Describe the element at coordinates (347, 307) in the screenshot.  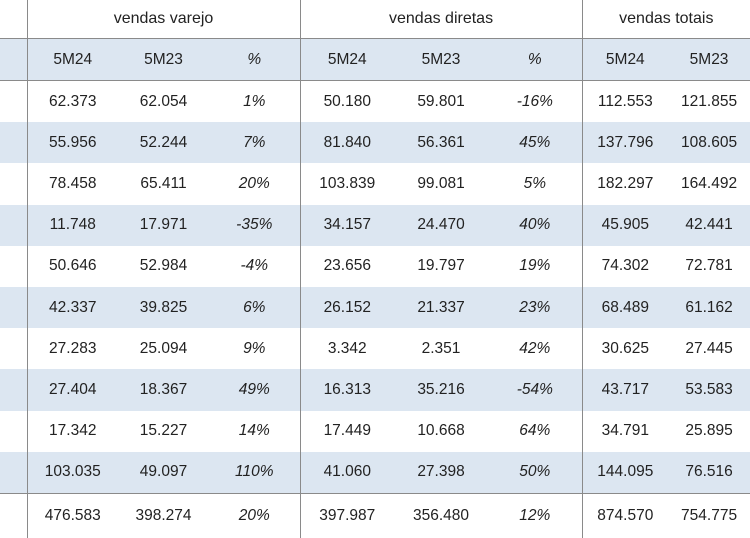
I see `table-row-cell: 26.152` at that location.